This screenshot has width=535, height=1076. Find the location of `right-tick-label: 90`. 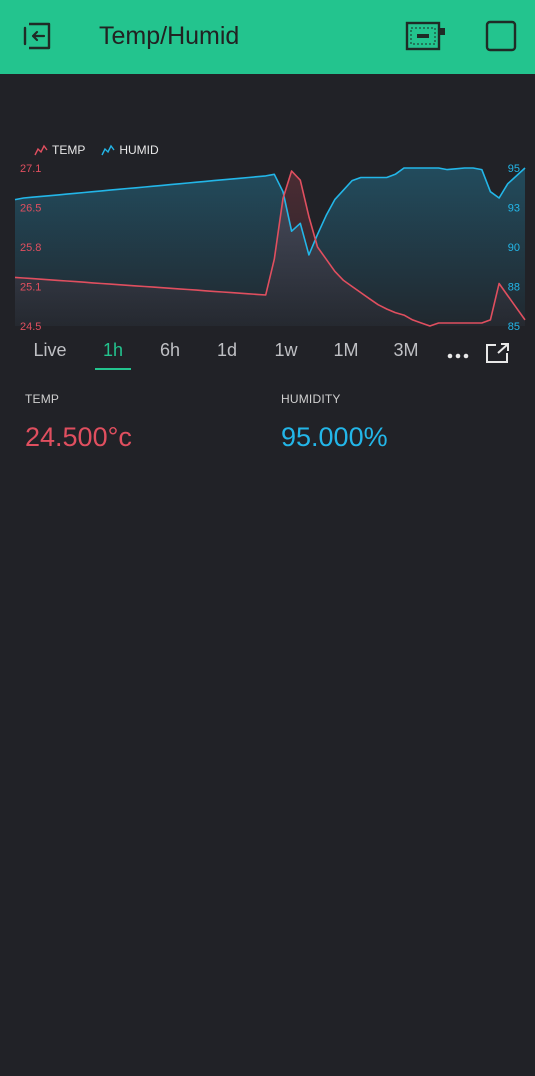

right-tick-label: 90 is located at coordinates (514, 248).